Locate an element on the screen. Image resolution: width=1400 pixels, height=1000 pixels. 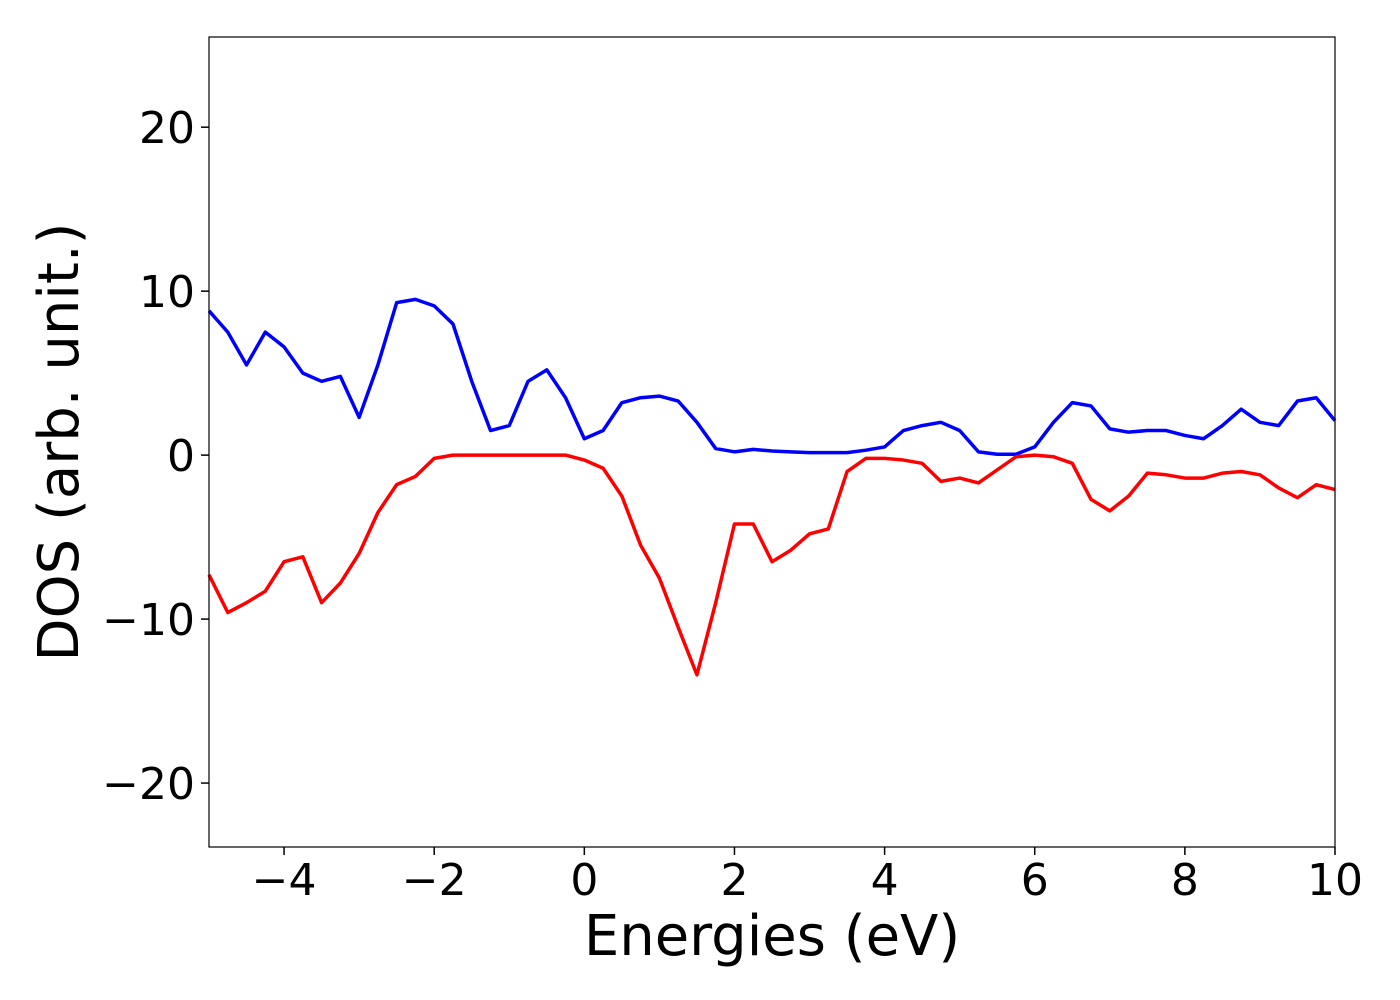
y-tick-label: −10 is located at coordinates (148, 620).